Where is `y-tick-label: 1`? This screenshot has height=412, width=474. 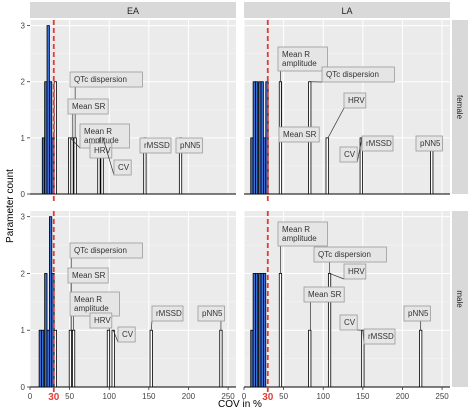
y-tick-label: 1 is located at coordinates (23, 330).